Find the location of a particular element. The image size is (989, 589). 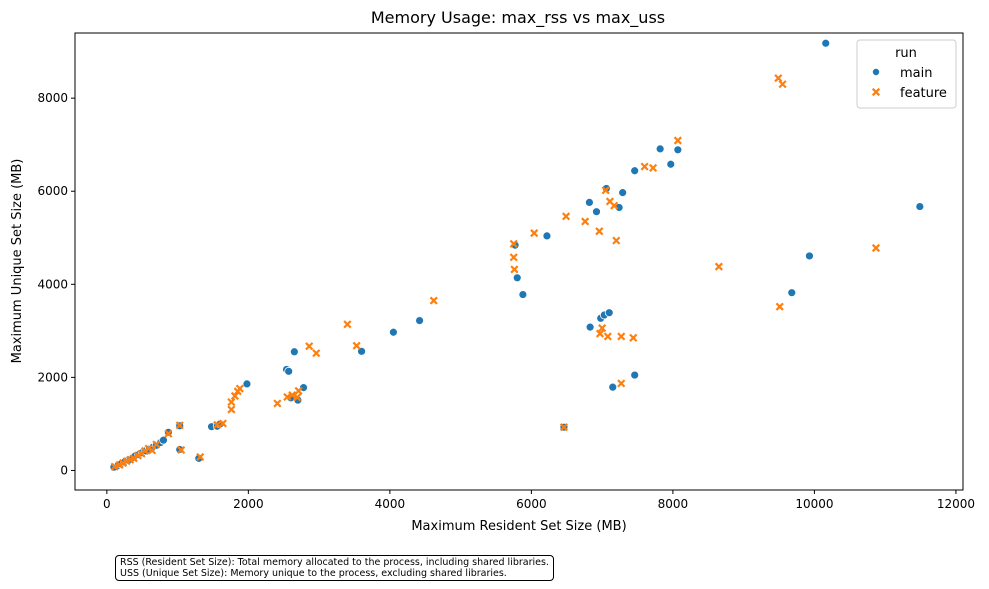

y-axis-label: Maximum Unique Set Size (MB) is located at coordinates (17, 261).